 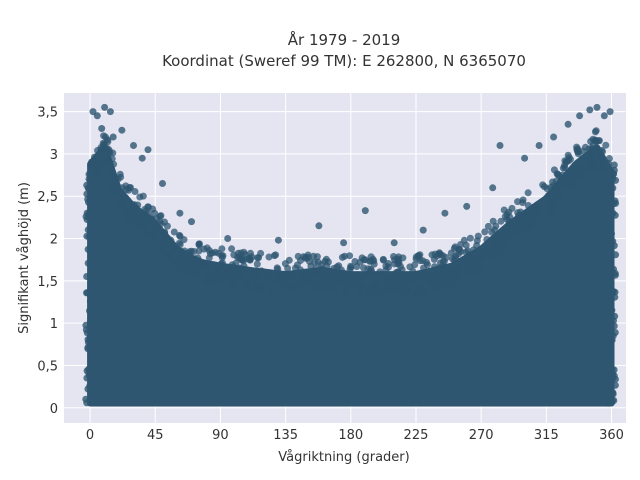 I want to click on y-tick-label: 2,5, so click(x=47, y=197).